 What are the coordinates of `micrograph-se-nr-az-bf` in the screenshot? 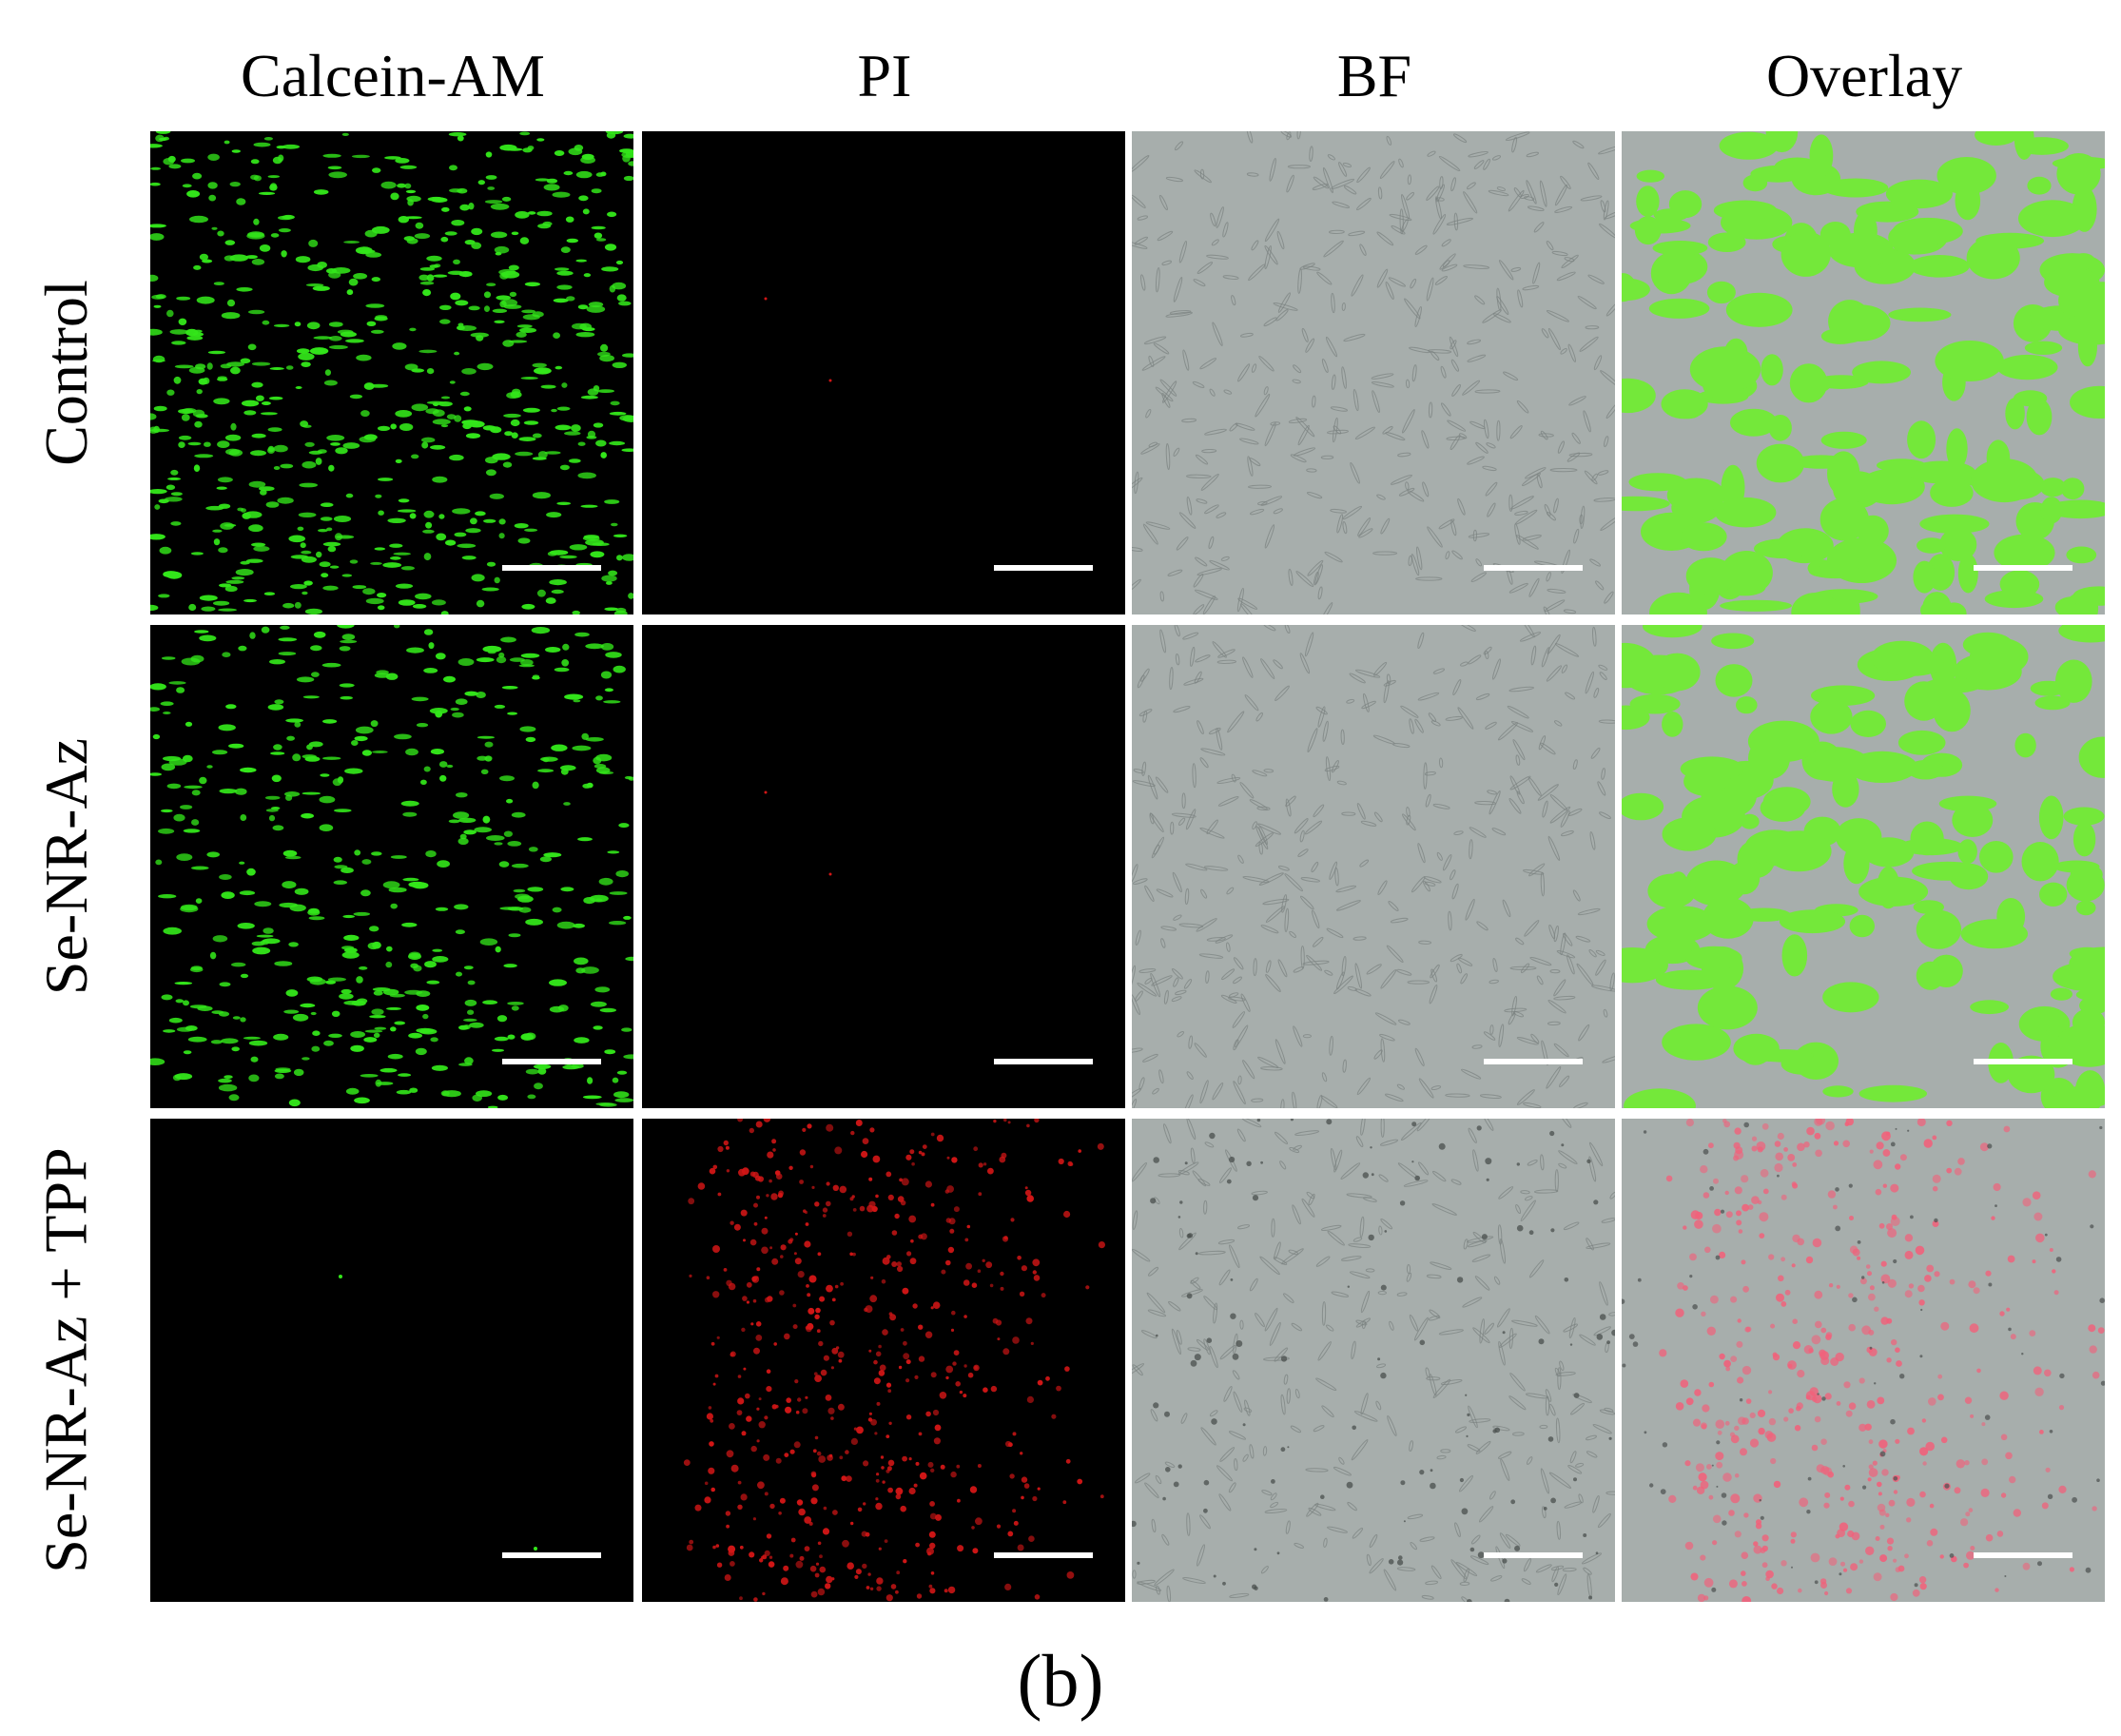 It's located at (1373, 867).